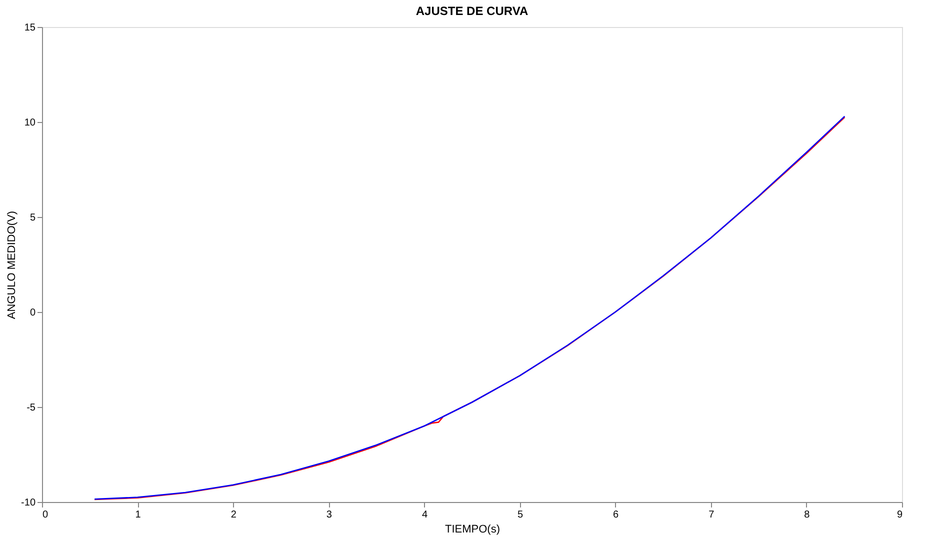 The height and width of the screenshot is (560, 941). Describe the element at coordinates (12, 265) in the screenshot. I see `y-axis-title: ANGULO MEDIDO(V)` at that location.